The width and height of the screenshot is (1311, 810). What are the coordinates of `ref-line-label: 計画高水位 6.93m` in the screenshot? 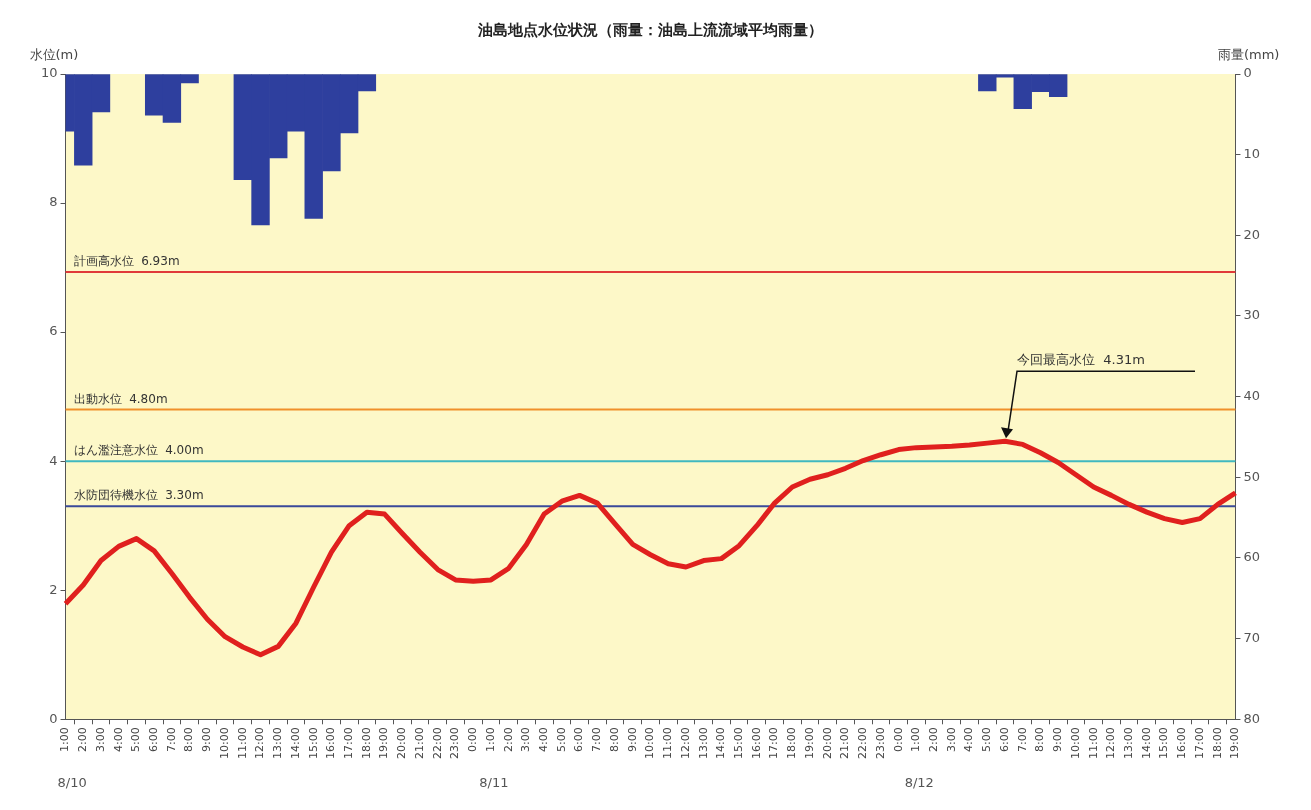 It's located at (126, 261).